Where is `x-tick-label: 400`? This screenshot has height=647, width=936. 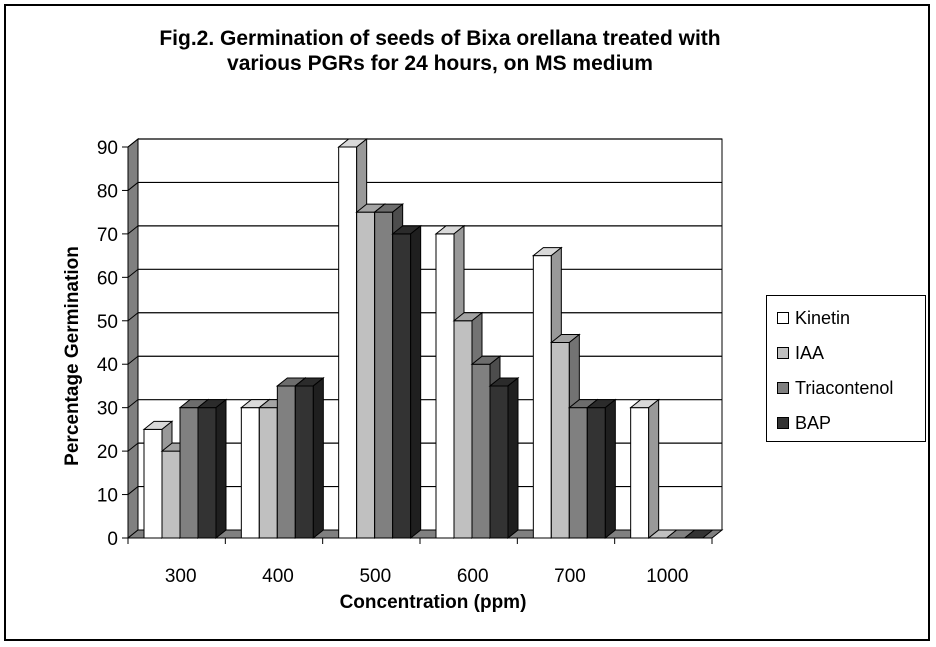 x-tick-label: 400 is located at coordinates (278, 576).